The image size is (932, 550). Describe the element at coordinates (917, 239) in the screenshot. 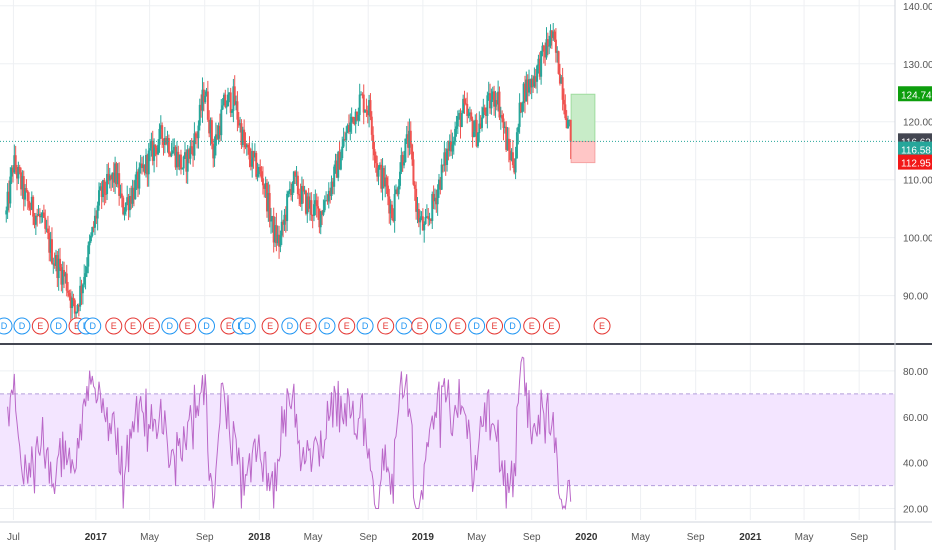

I see `price-tick-label: 100.00` at that location.